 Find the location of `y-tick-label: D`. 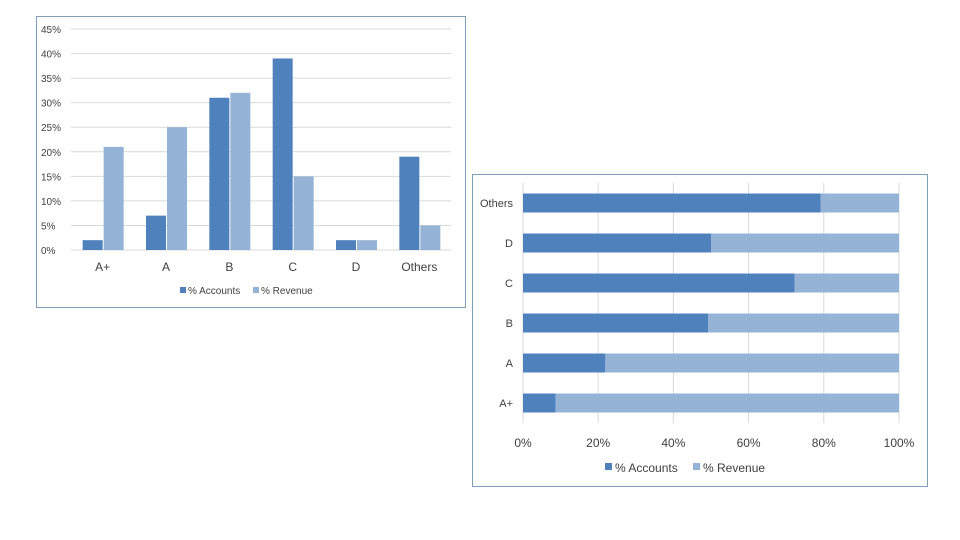

y-tick-label: D is located at coordinates (509, 244).